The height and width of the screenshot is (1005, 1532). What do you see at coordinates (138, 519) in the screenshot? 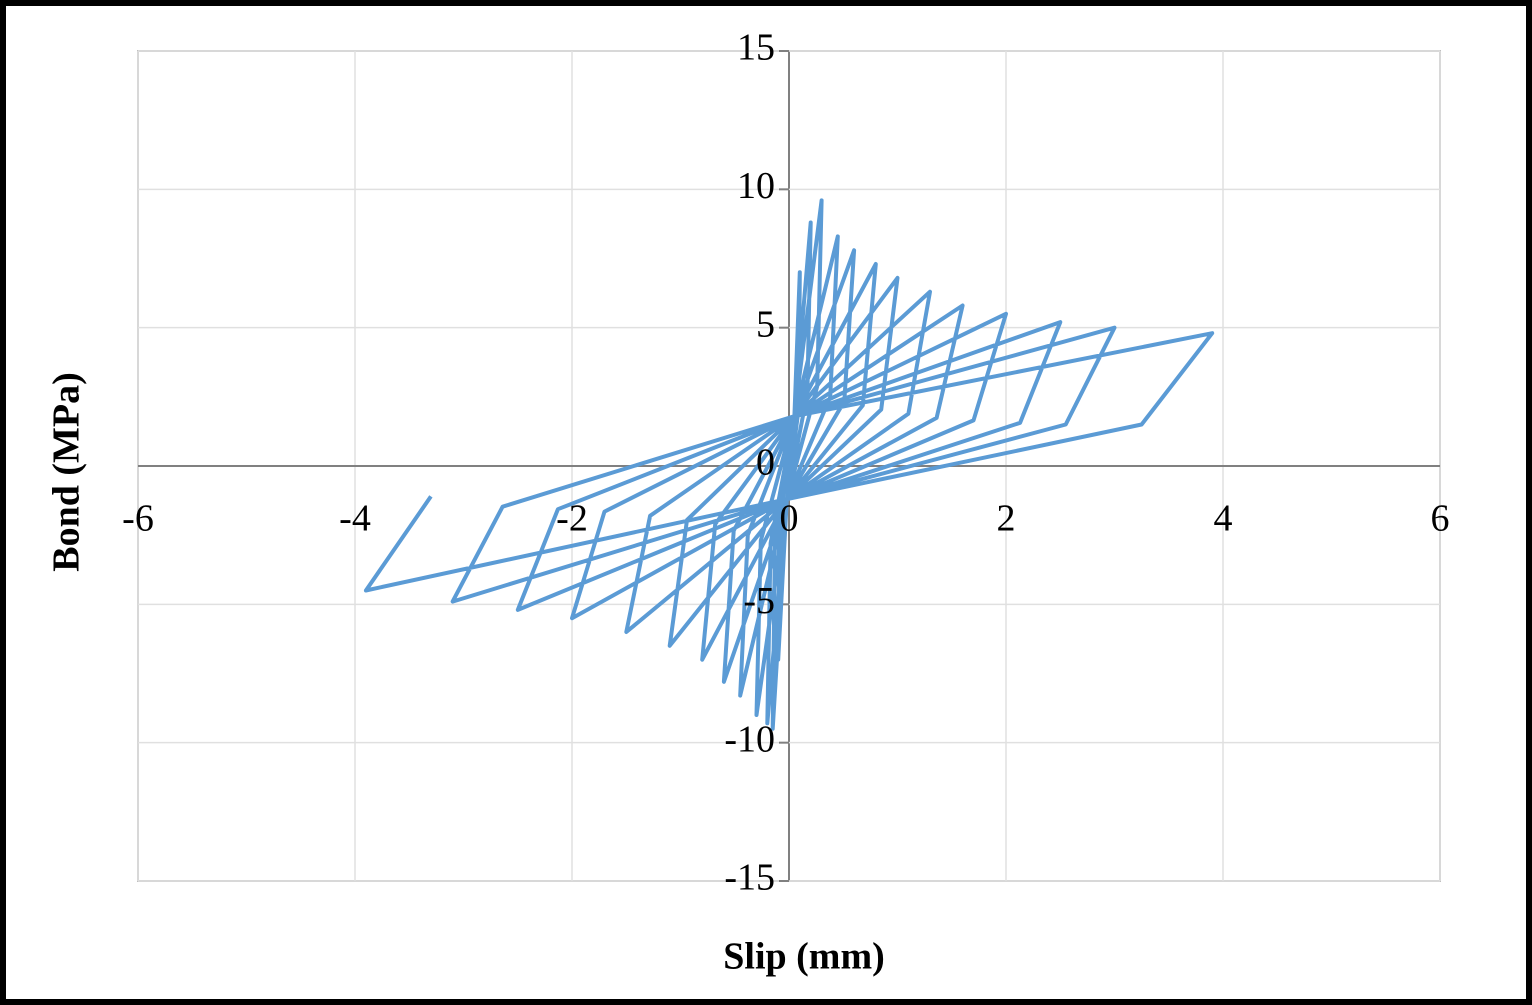
I see `x-tick-label: -6` at bounding box center [138, 519].